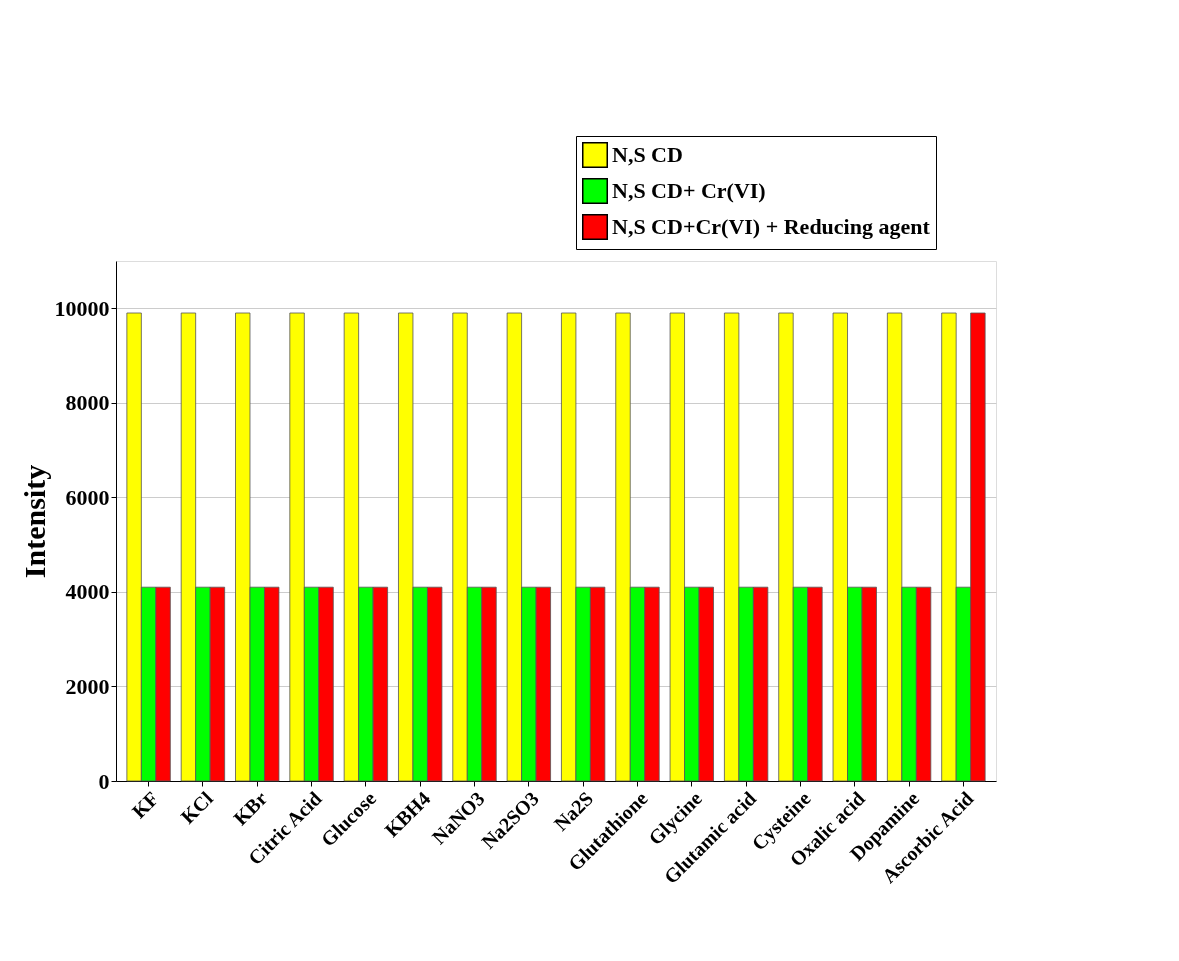  Describe the element at coordinates (647, 154) in the screenshot. I see `legend-label: N,S CD` at that location.